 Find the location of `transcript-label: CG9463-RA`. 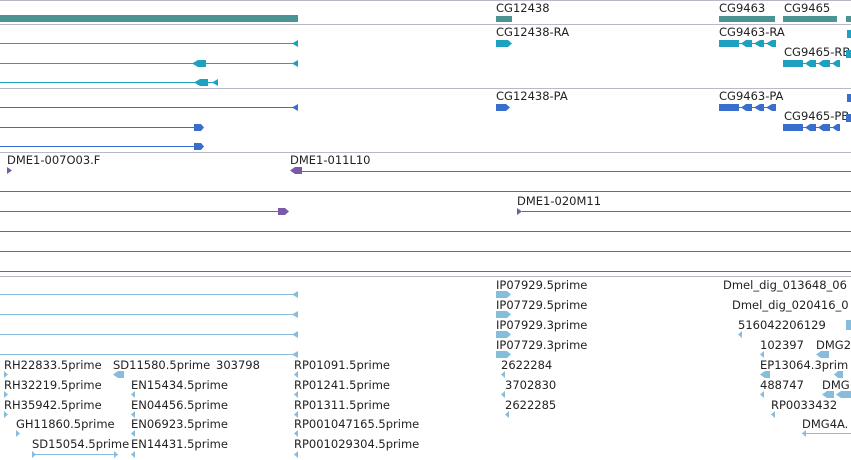

transcript-label: CG9463-RA is located at coordinates (752, 32).